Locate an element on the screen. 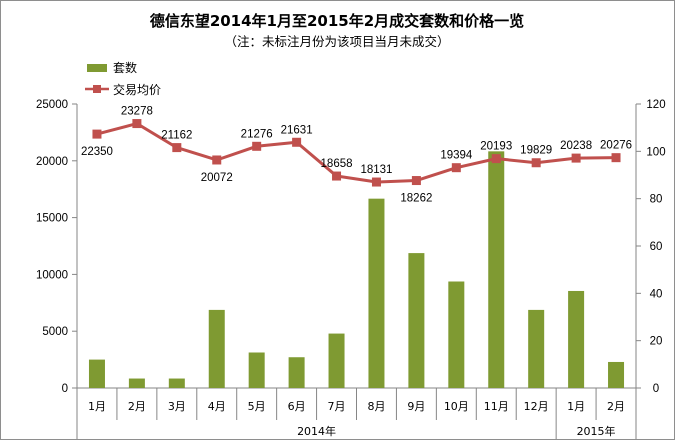 The width and height of the screenshot is (675, 440). line-series is located at coordinates (356, 153).